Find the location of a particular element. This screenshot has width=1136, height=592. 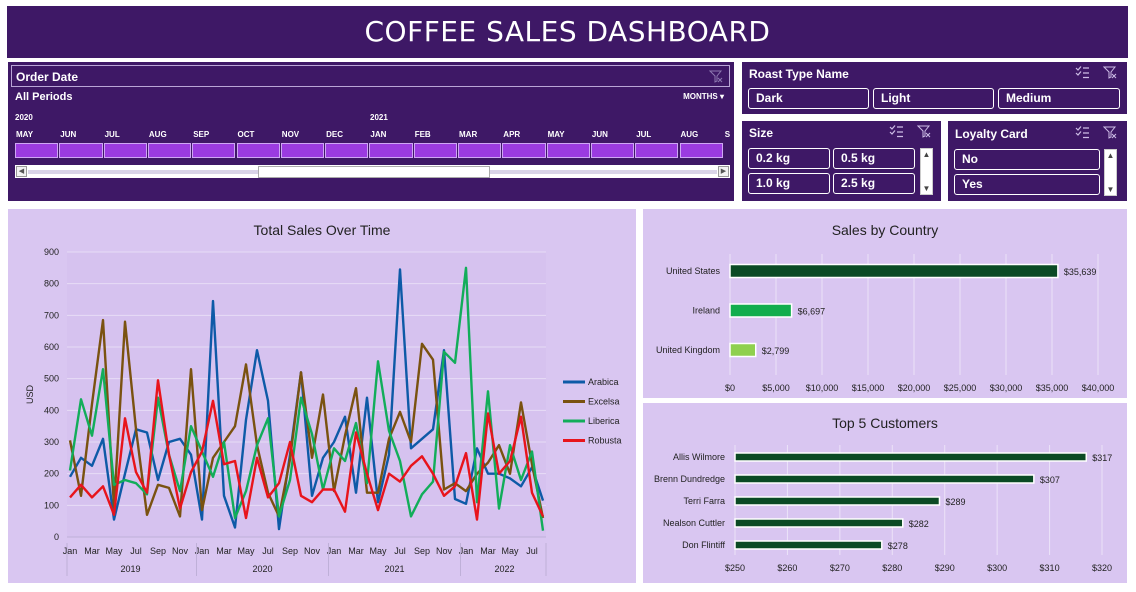

y-axis-label: USD is located at coordinates (30, 395).